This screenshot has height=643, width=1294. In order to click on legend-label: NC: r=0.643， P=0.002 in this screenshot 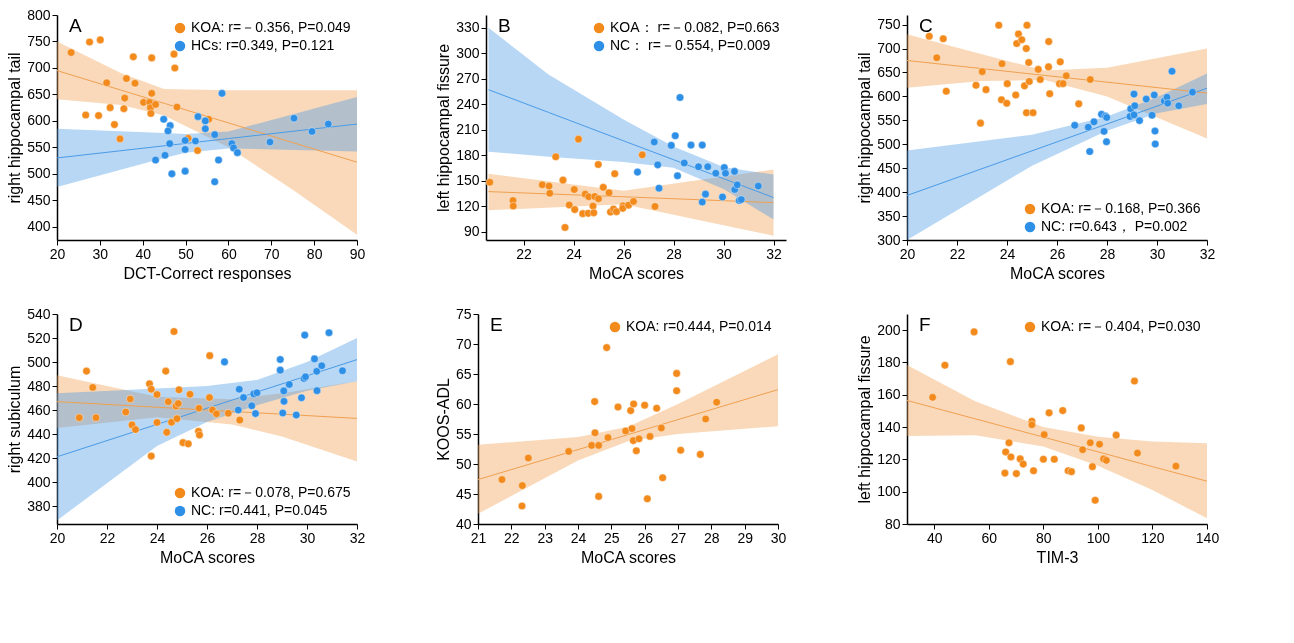, I will do `click(1114, 226)`.